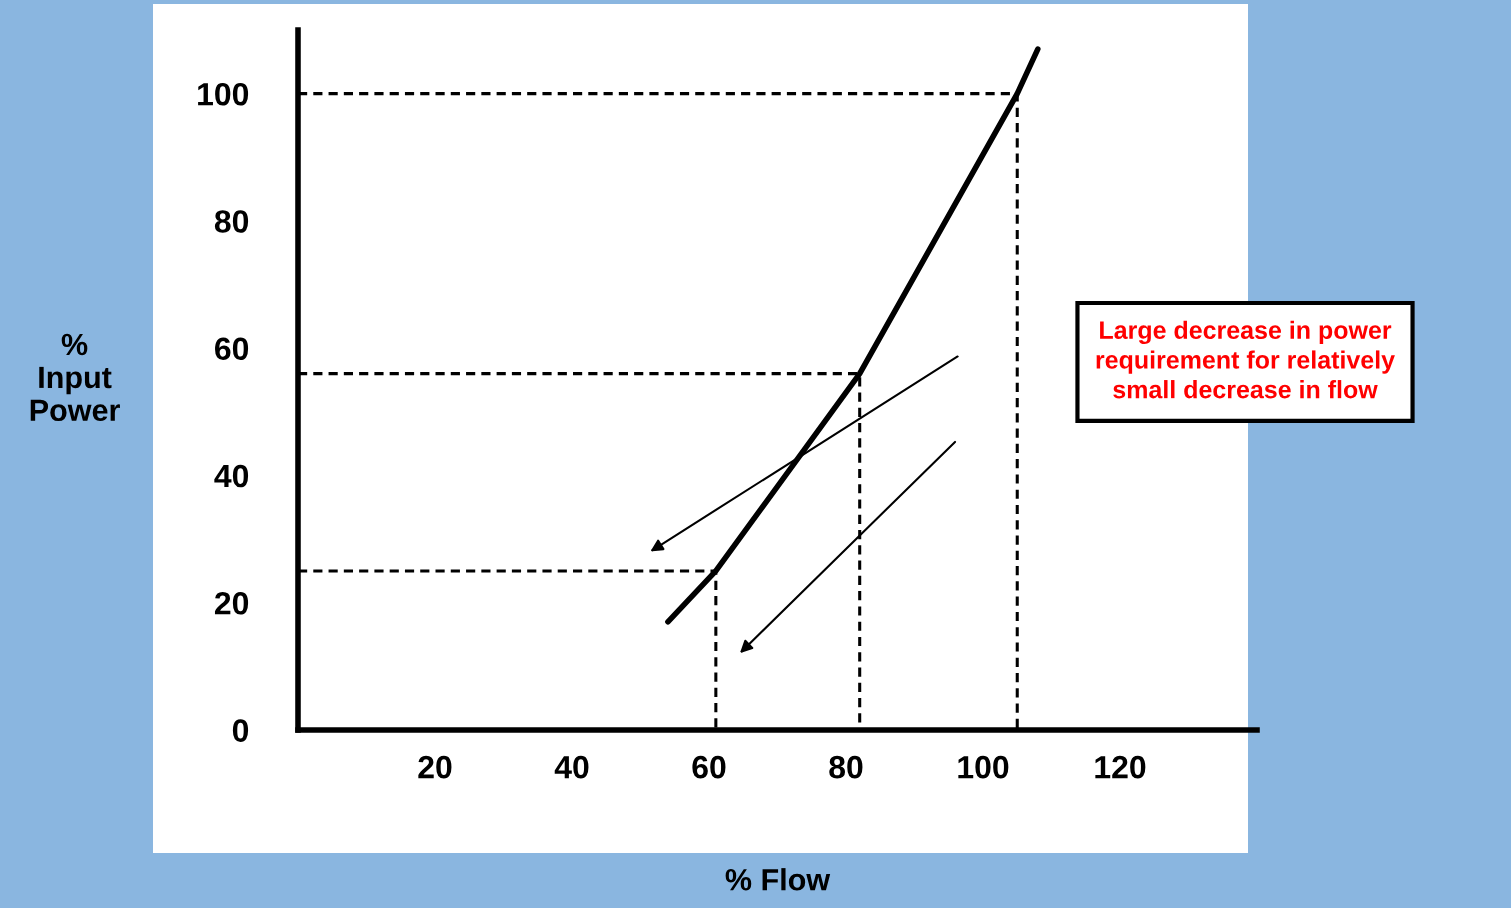 The width and height of the screenshot is (1511, 908). I want to click on y-tick-label: 60, so click(232, 349).